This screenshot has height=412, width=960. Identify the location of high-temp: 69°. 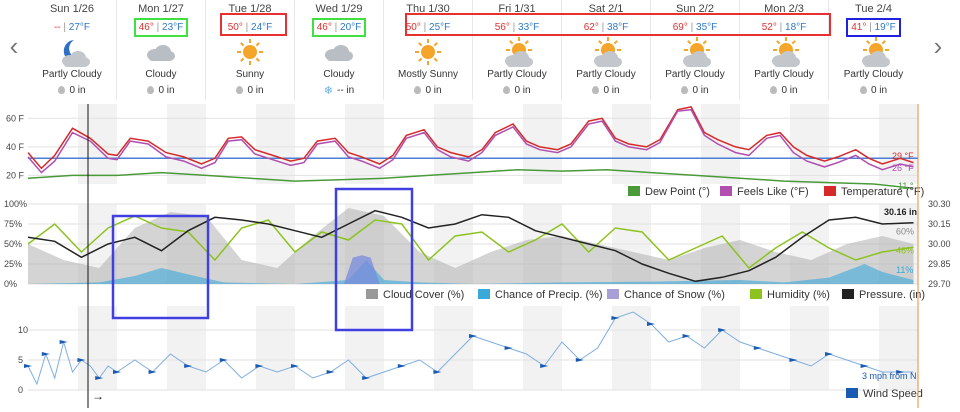
(680, 27).